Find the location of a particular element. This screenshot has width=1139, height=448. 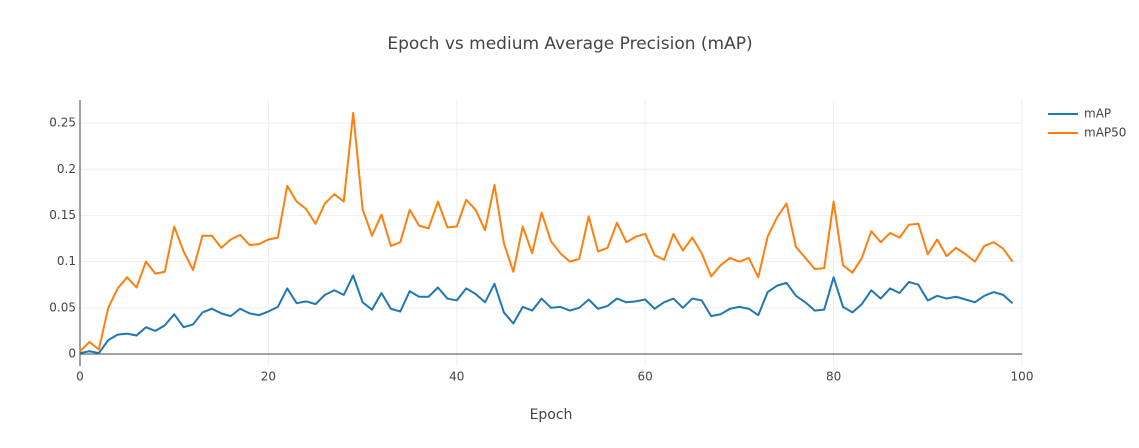

legend-label: mAP is located at coordinates (1097, 114).